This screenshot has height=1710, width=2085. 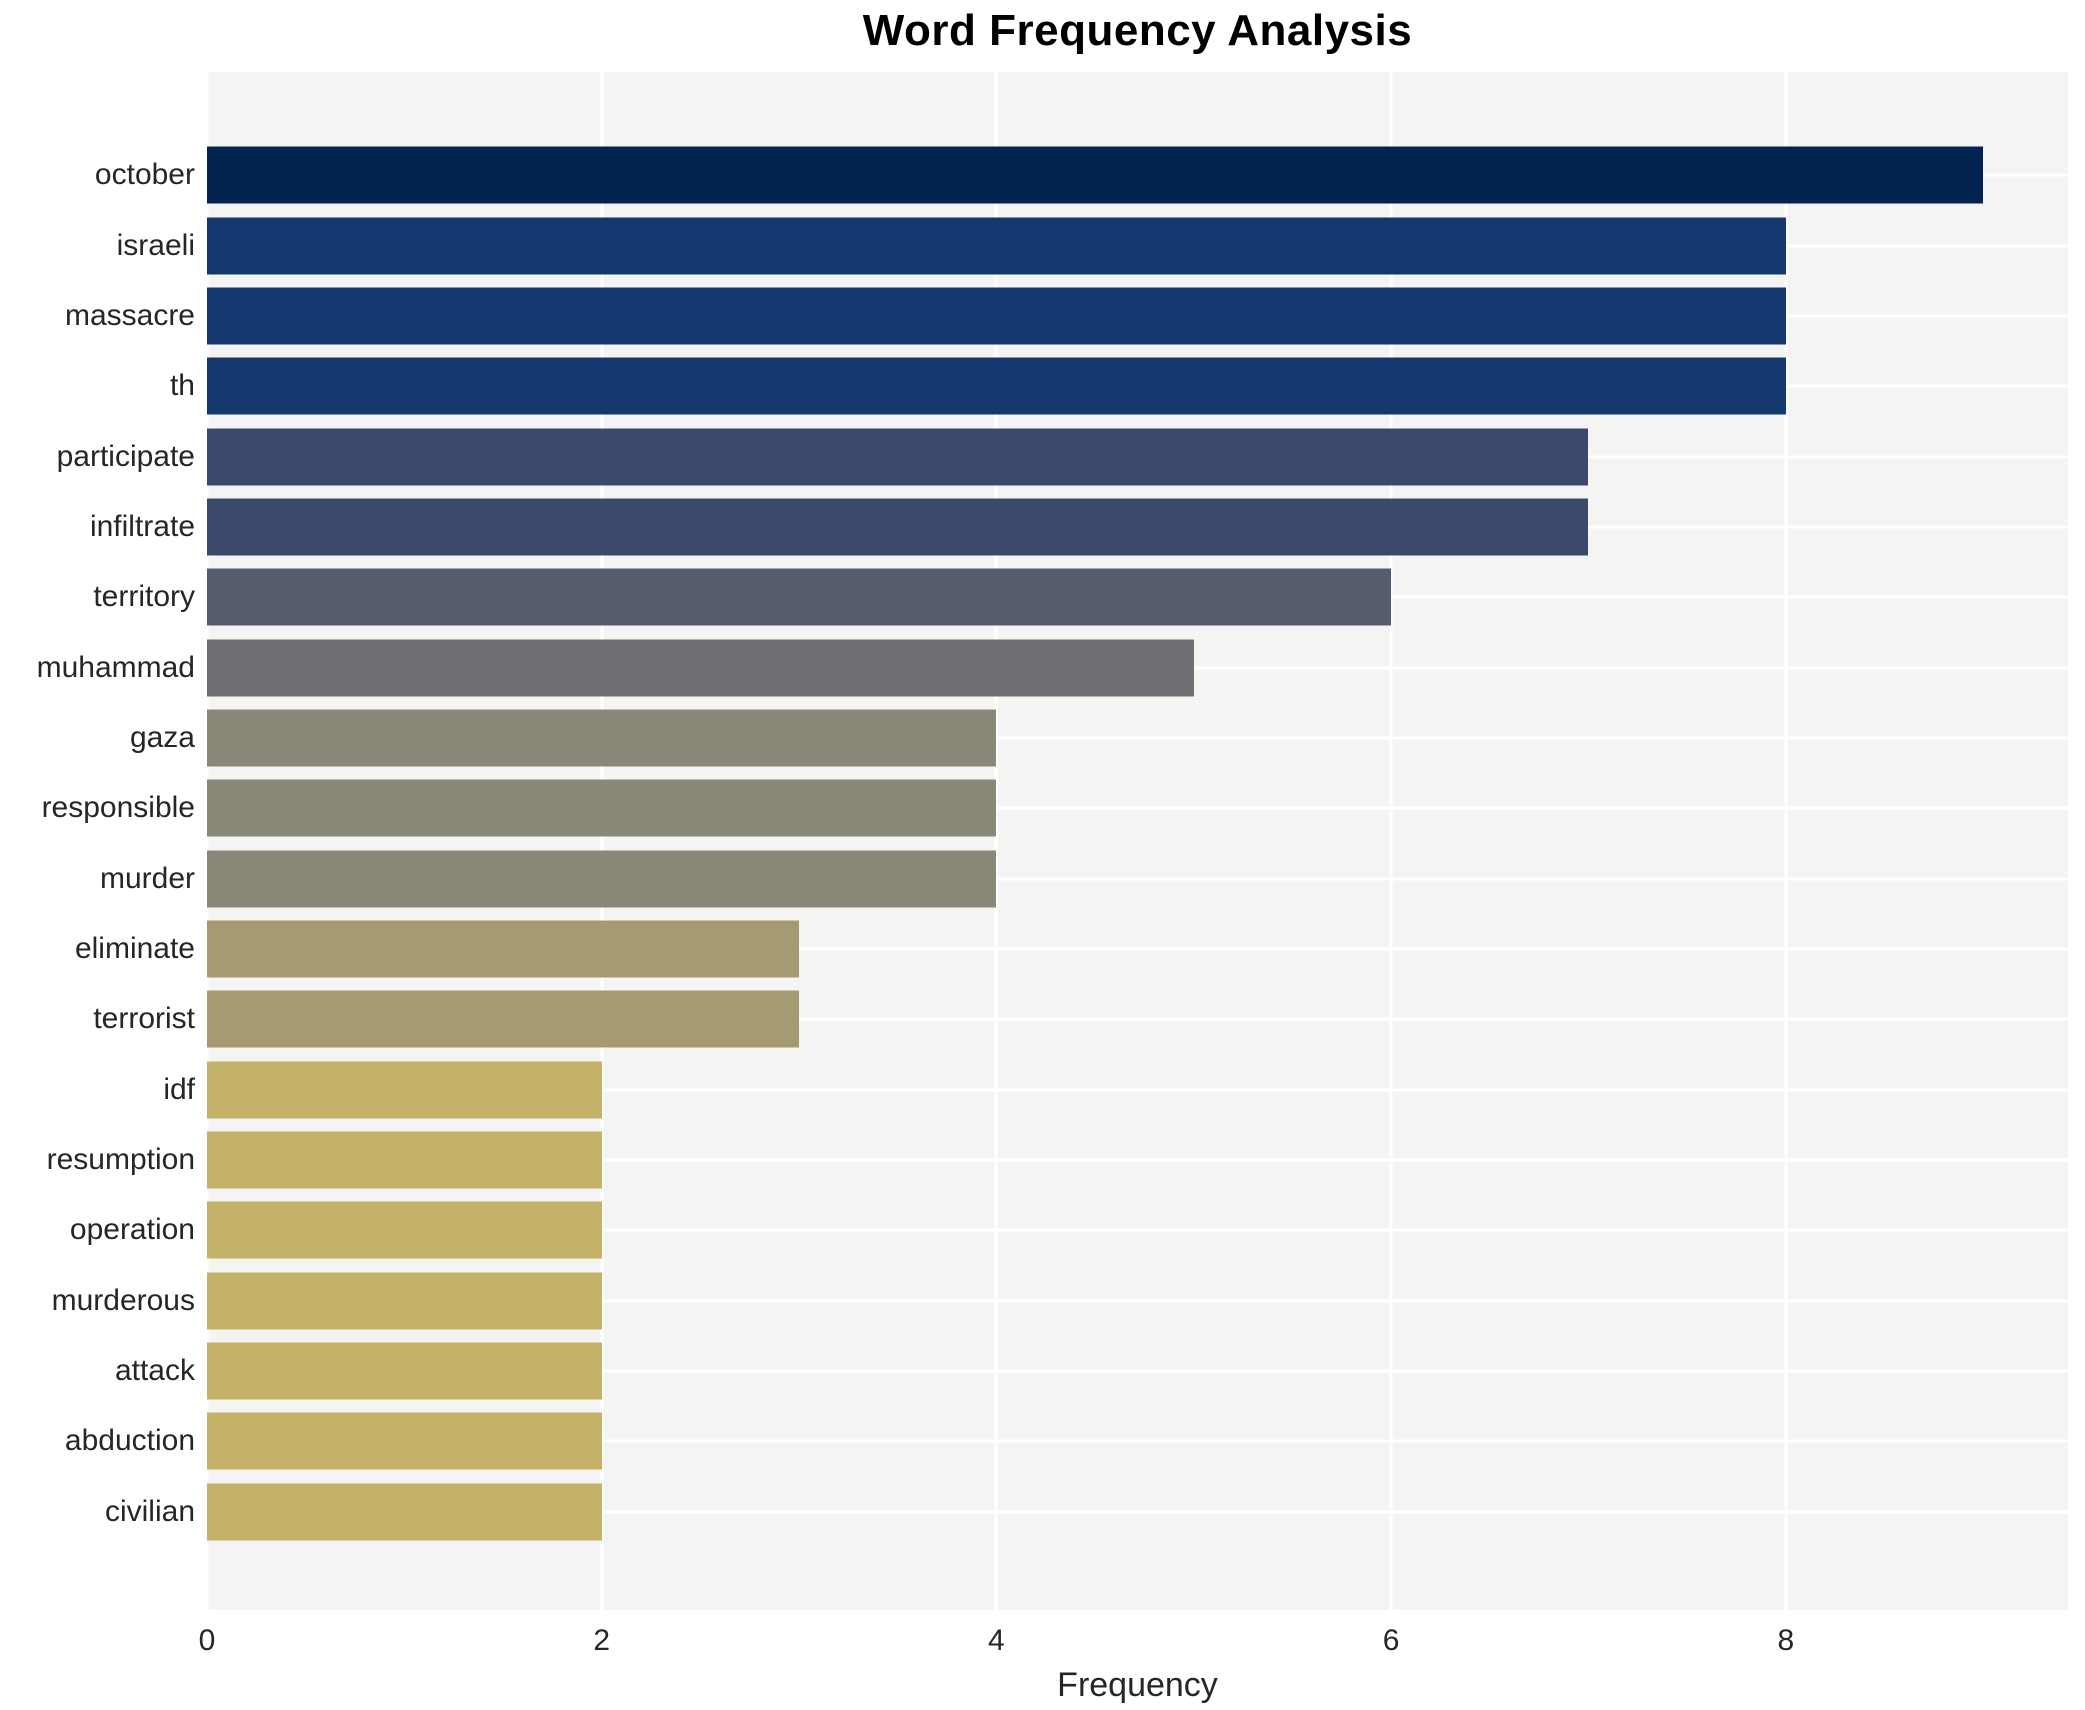 What do you see at coordinates (123, 1300) in the screenshot?
I see `y-tick-label: murderous` at bounding box center [123, 1300].